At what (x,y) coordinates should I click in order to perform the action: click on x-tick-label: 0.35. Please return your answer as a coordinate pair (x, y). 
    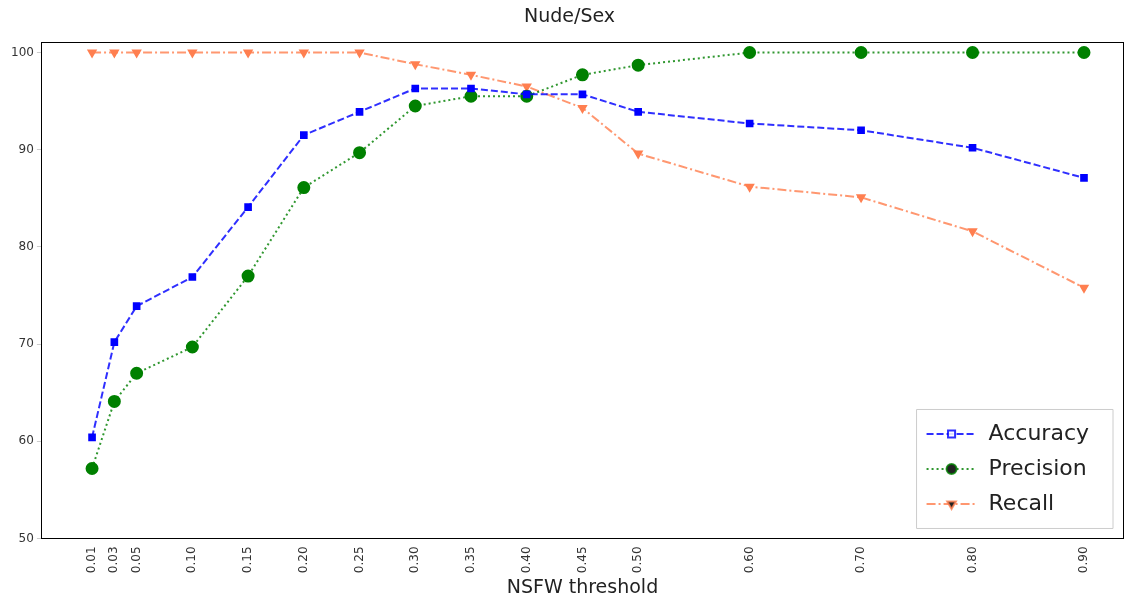
    Looking at the image, I should click on (470, 560).